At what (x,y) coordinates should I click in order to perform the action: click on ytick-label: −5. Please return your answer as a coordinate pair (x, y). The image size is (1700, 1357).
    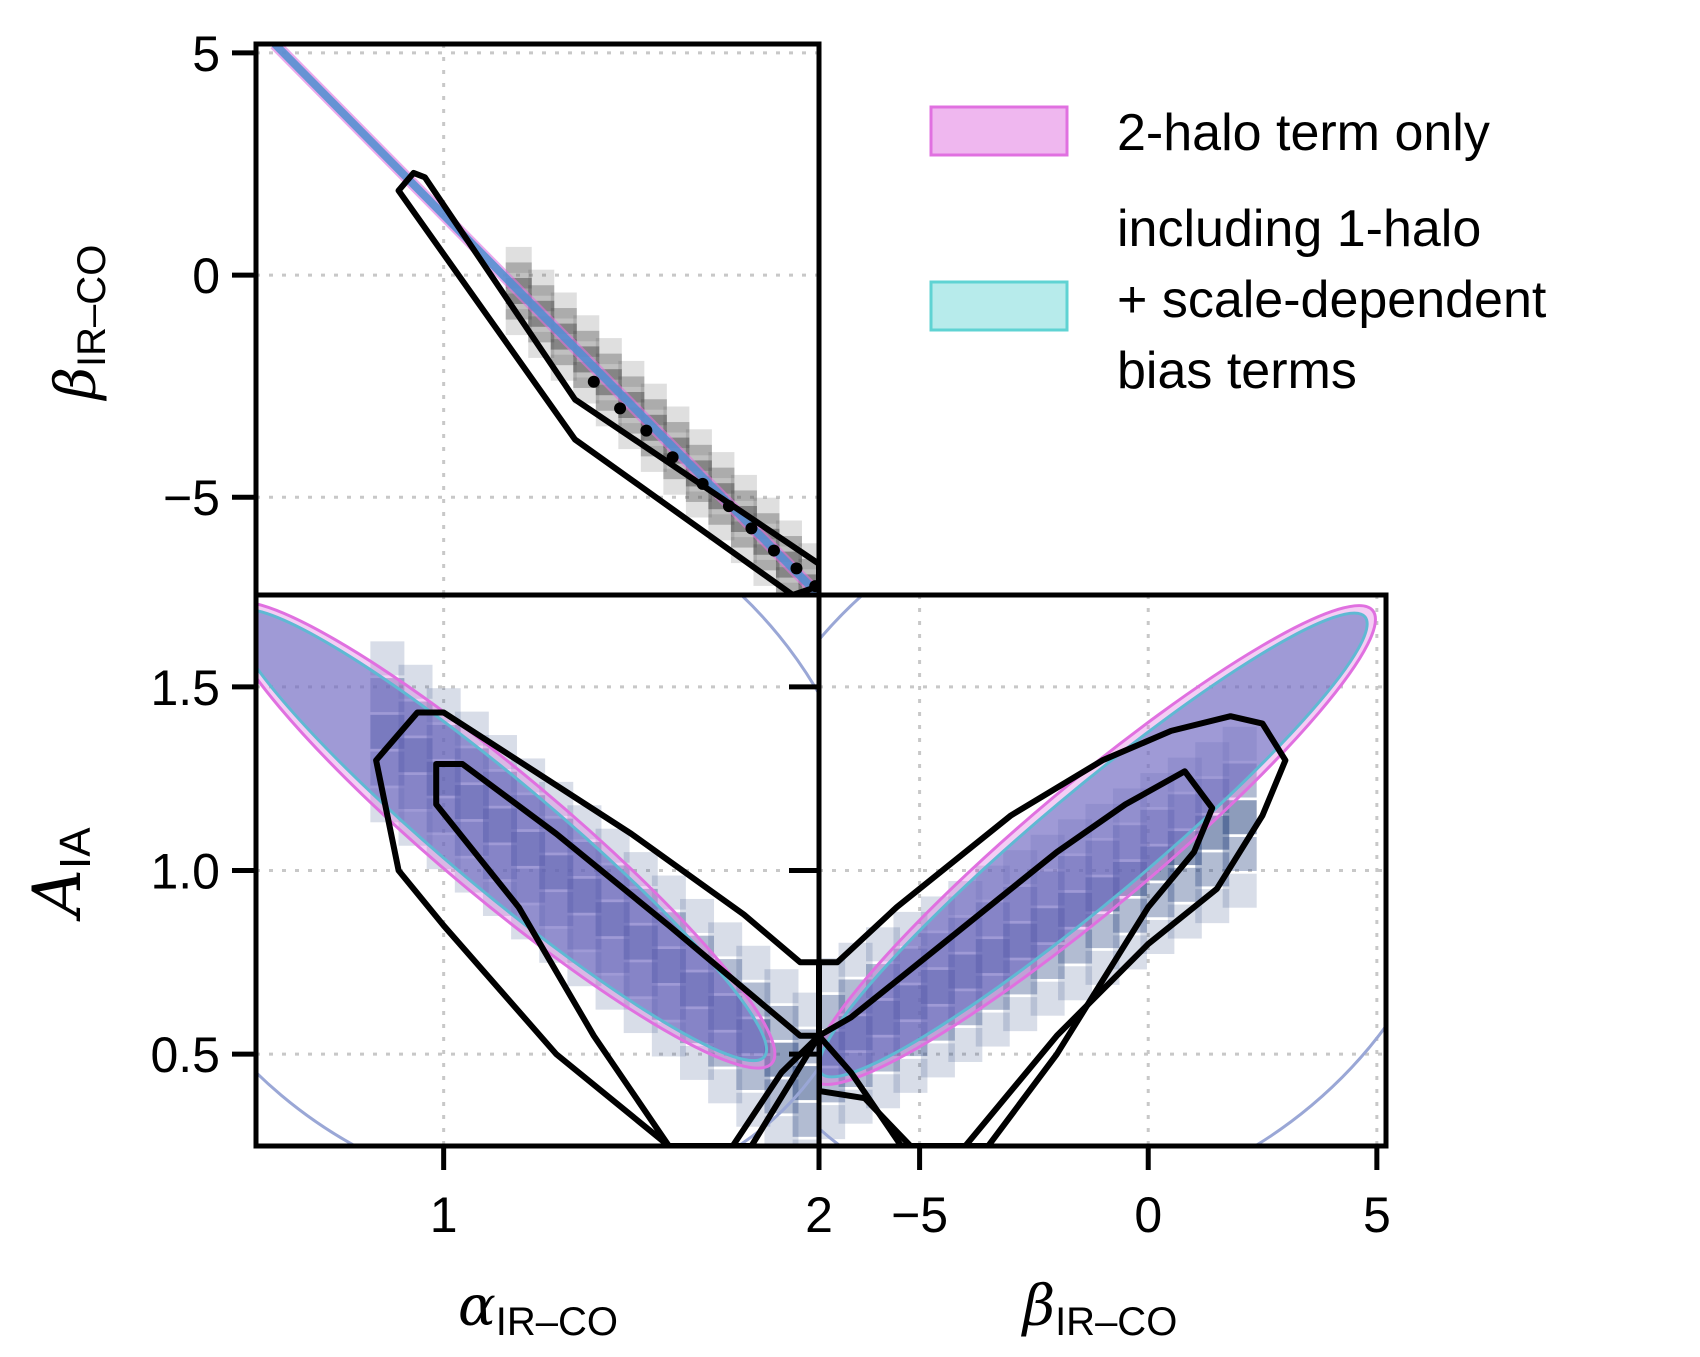
    Looking at the image, I should click on (191, 498).